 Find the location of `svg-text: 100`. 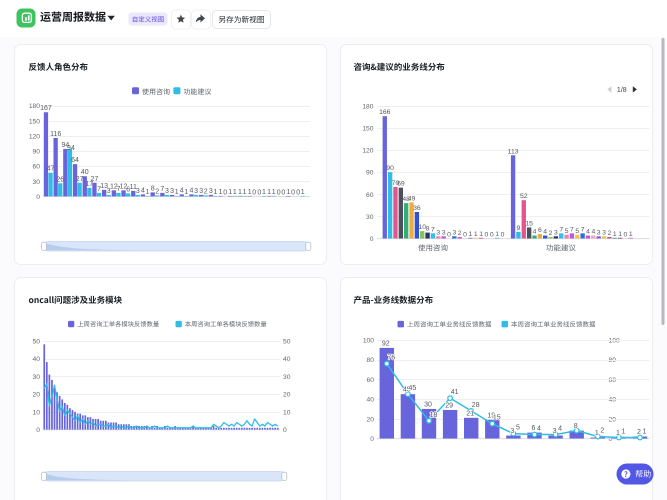

svg-text: 100 is located at coordinates (368, 341).